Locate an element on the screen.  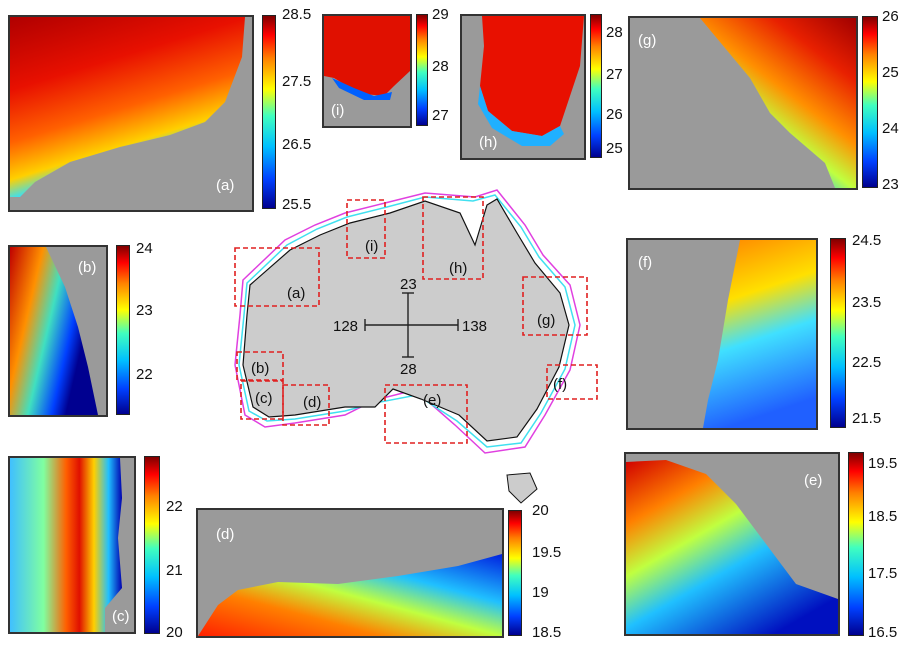
panel-d-map: (d) is located at coordinates (350, 573).